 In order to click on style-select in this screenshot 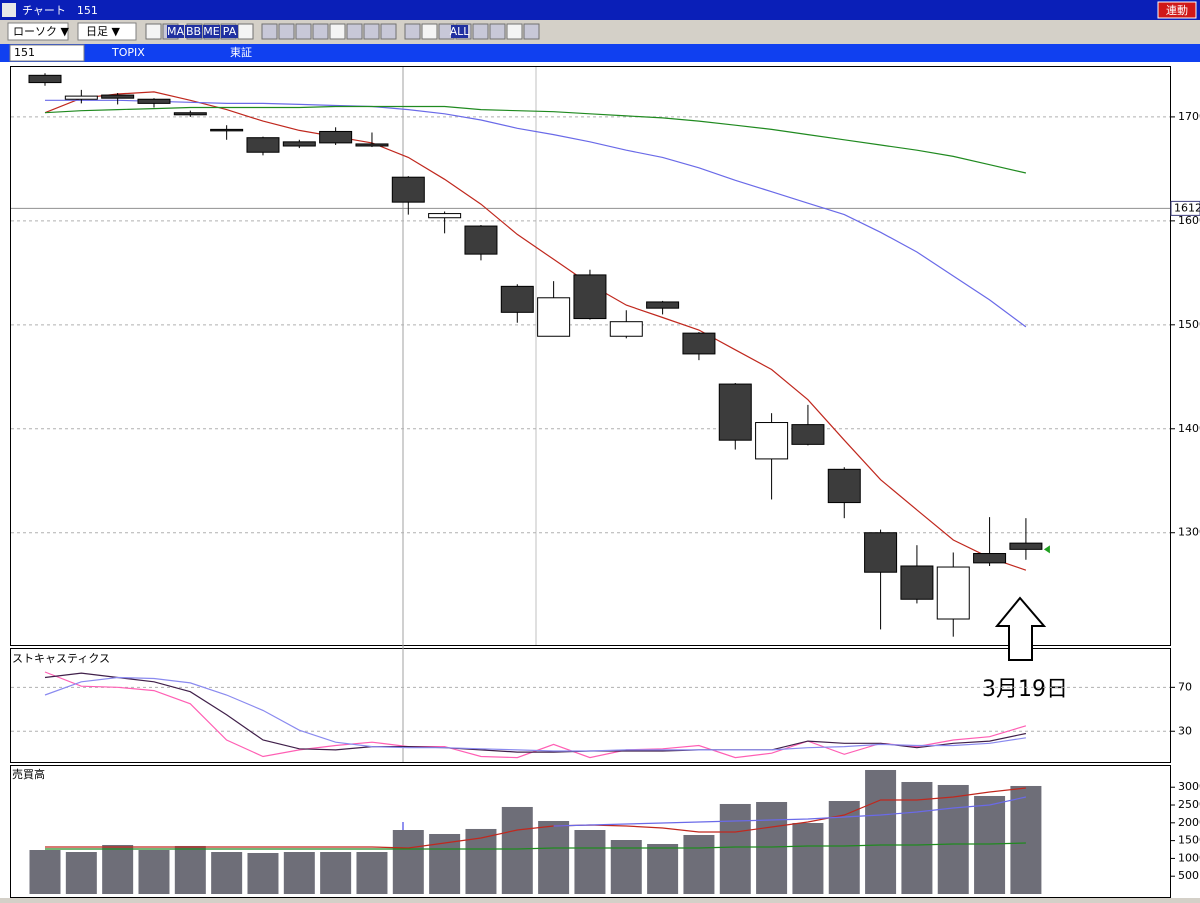, I will do `click(38, 31)`.